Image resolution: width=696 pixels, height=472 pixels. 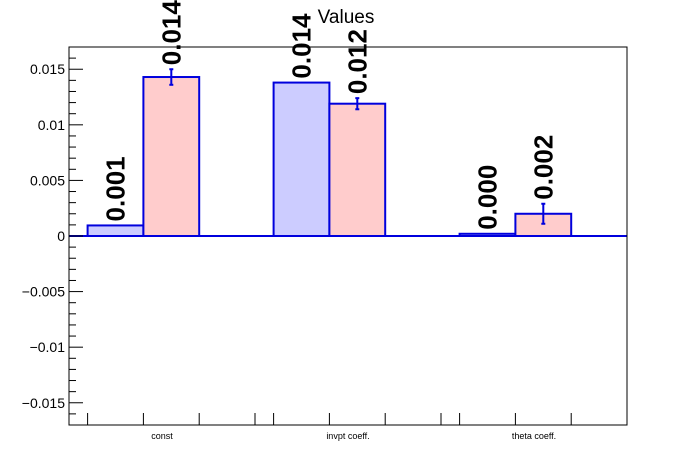 I want to click on x-category-label: const, so click(x=162, y=436).